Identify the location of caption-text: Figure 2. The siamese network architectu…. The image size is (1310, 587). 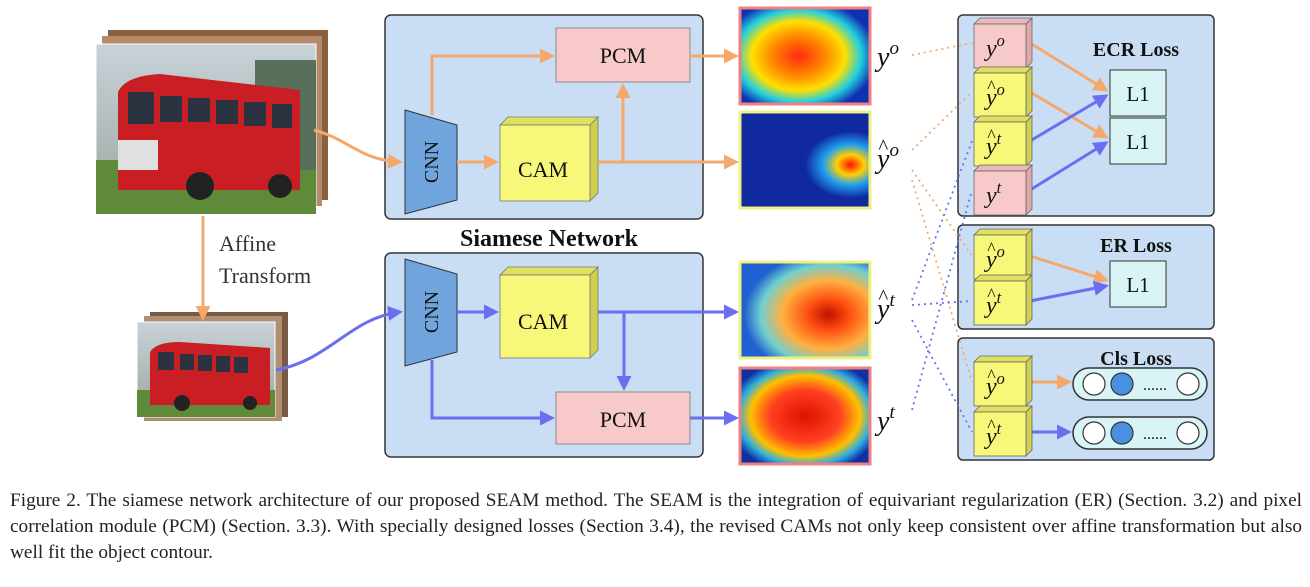
(656, 526).